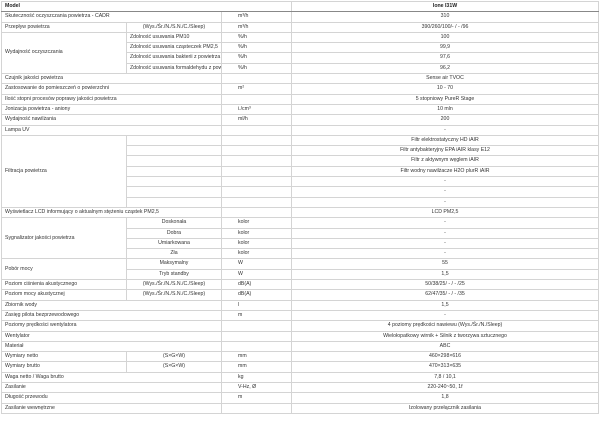 Image resolution: width=600 pixels, height=421 pixels. Describe the element at coordinates (445, 285) in the screenshot. I see `value: 50/38/25/ - / - /25` at that location.